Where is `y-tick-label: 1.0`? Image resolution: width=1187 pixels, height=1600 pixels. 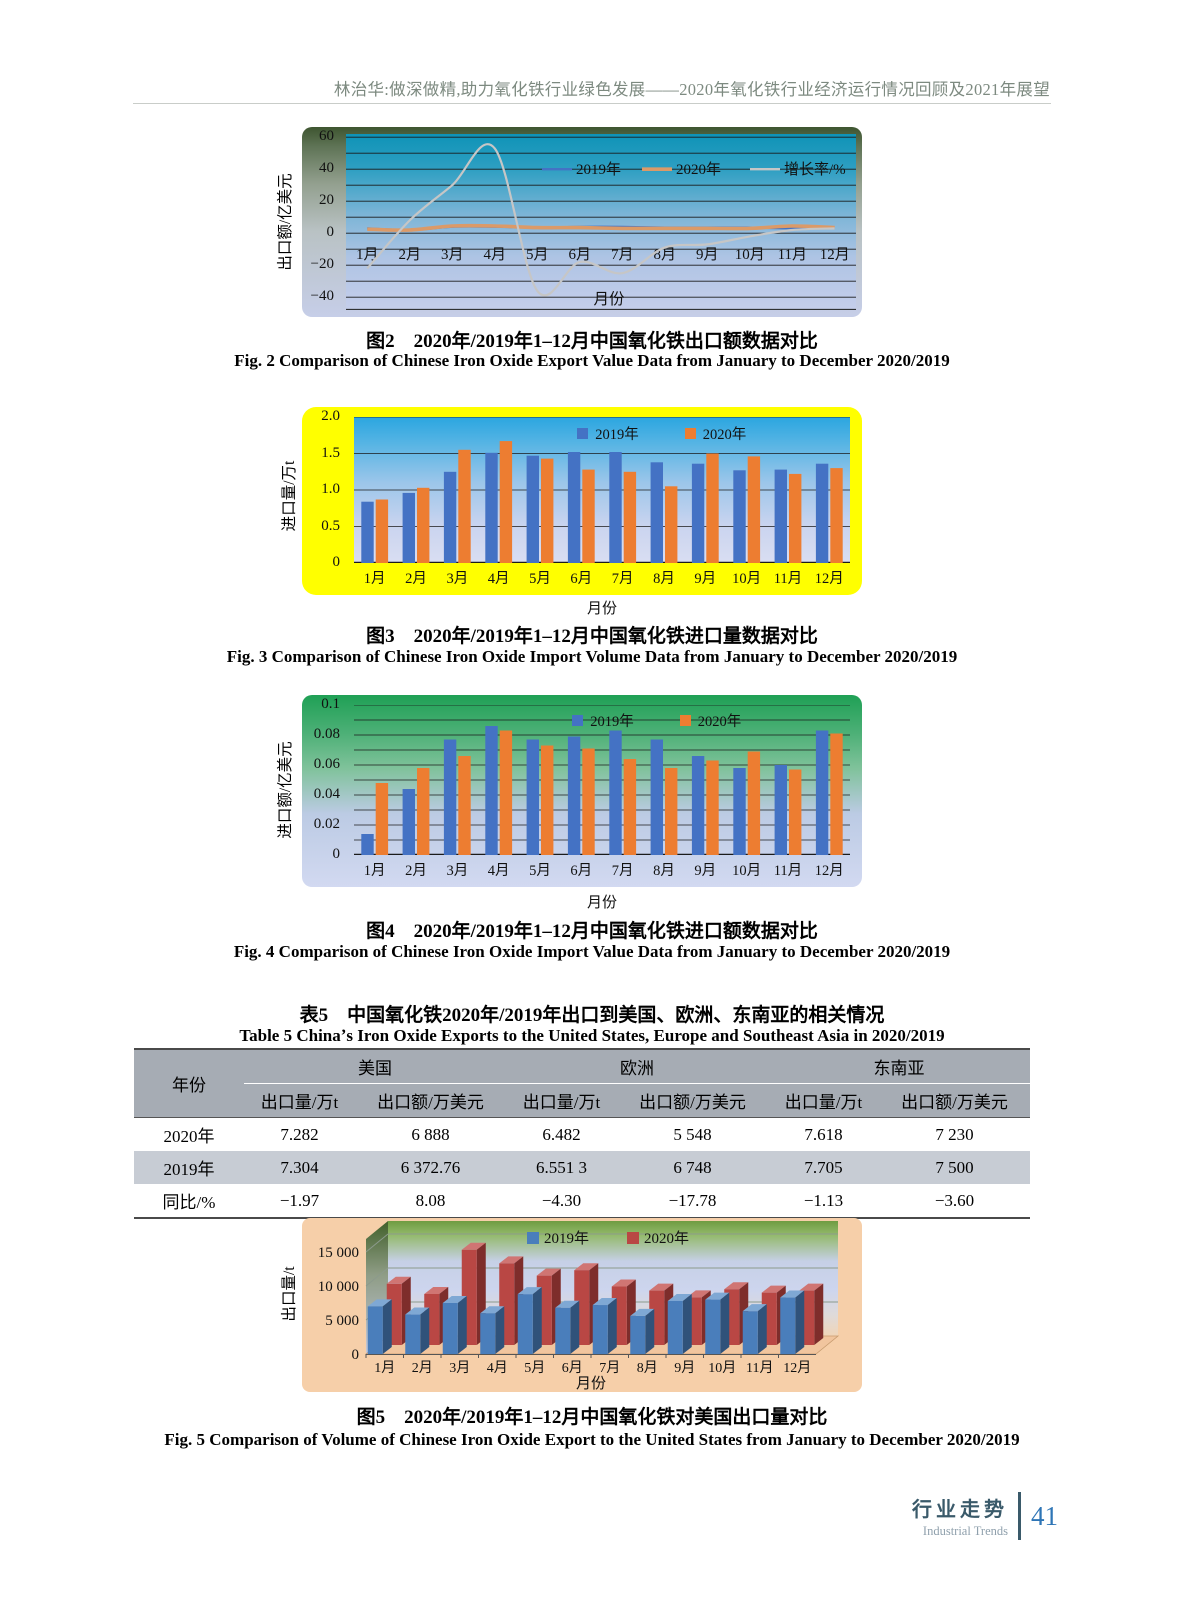 y-tick-label: 1.0 is located at coordinates (330, 489).